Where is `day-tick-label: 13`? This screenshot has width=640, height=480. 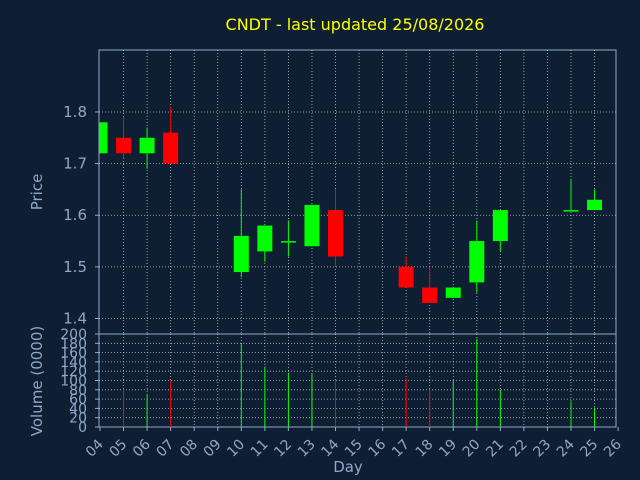
day-tick-label: 13 is located at coordinates (307, 449).